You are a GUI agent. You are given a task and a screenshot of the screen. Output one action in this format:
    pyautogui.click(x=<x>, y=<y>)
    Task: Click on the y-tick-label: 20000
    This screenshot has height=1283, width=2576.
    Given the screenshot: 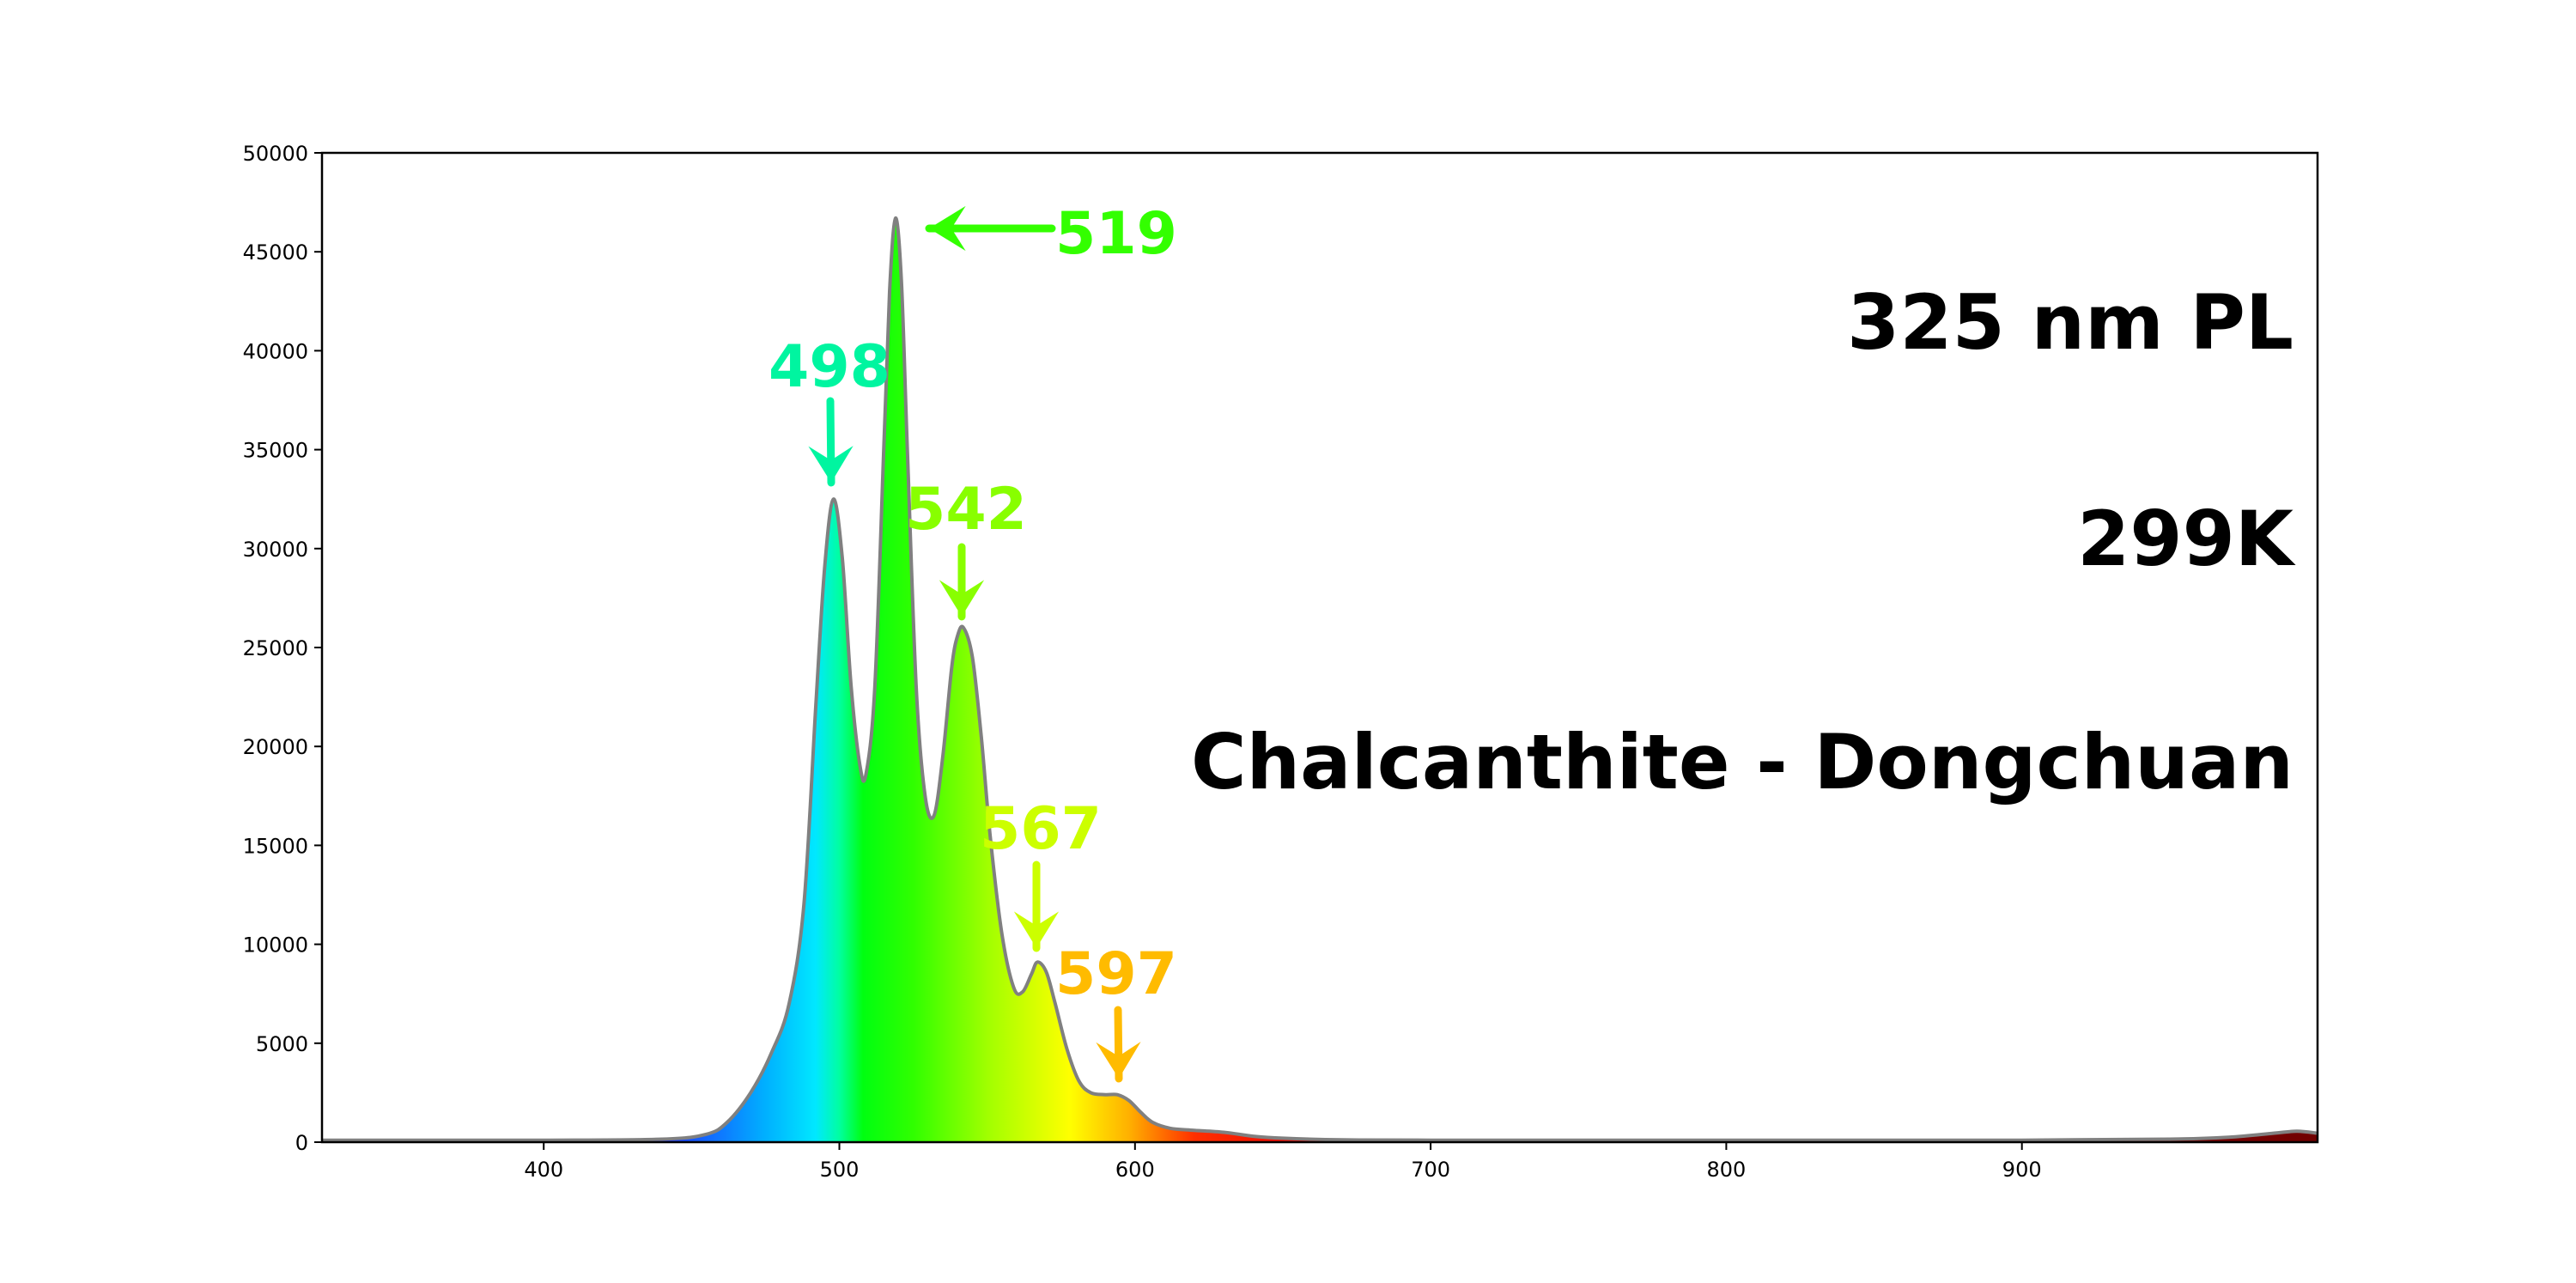 What is the action you would take?
    pyautogui.click(x=275, y=747)
    